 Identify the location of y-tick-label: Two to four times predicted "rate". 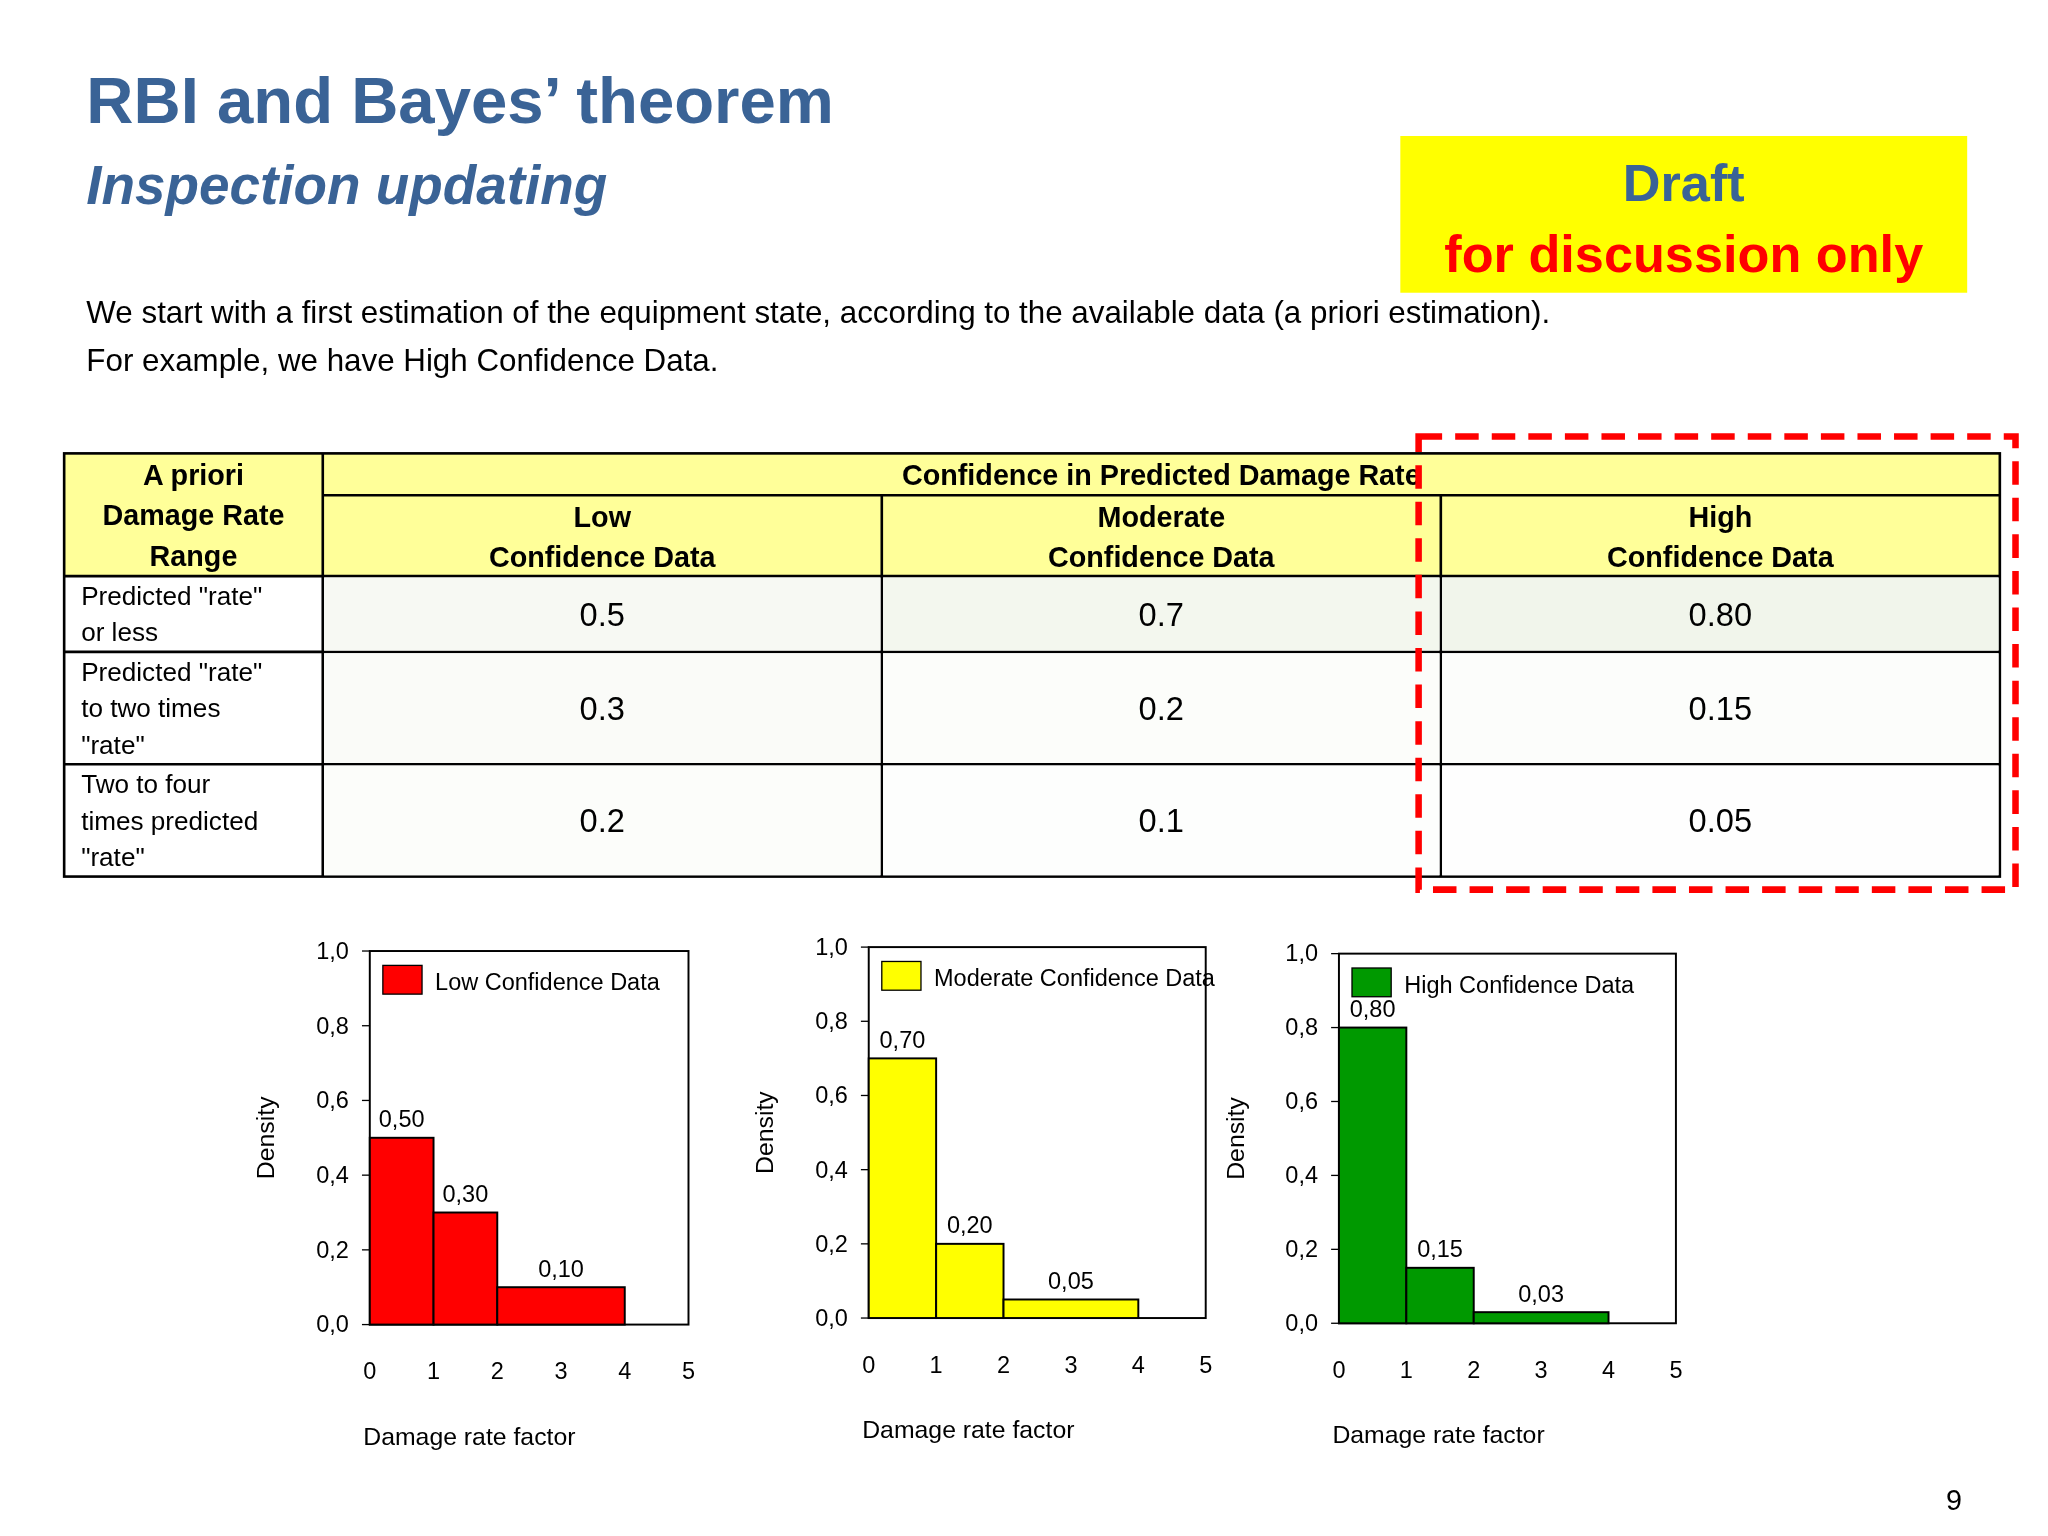
(170, 820).